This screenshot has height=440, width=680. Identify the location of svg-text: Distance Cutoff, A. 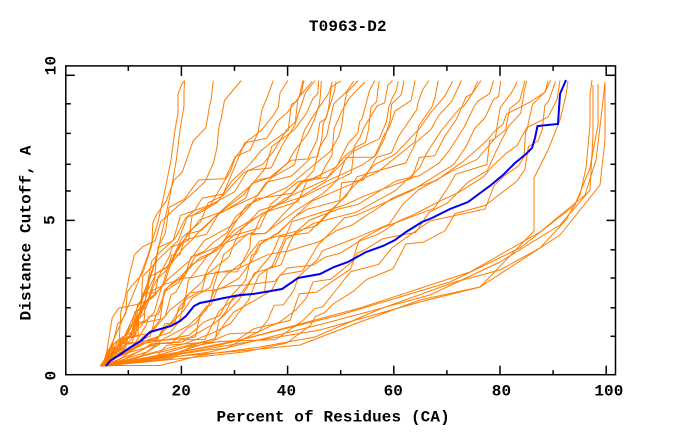
(27, 232).